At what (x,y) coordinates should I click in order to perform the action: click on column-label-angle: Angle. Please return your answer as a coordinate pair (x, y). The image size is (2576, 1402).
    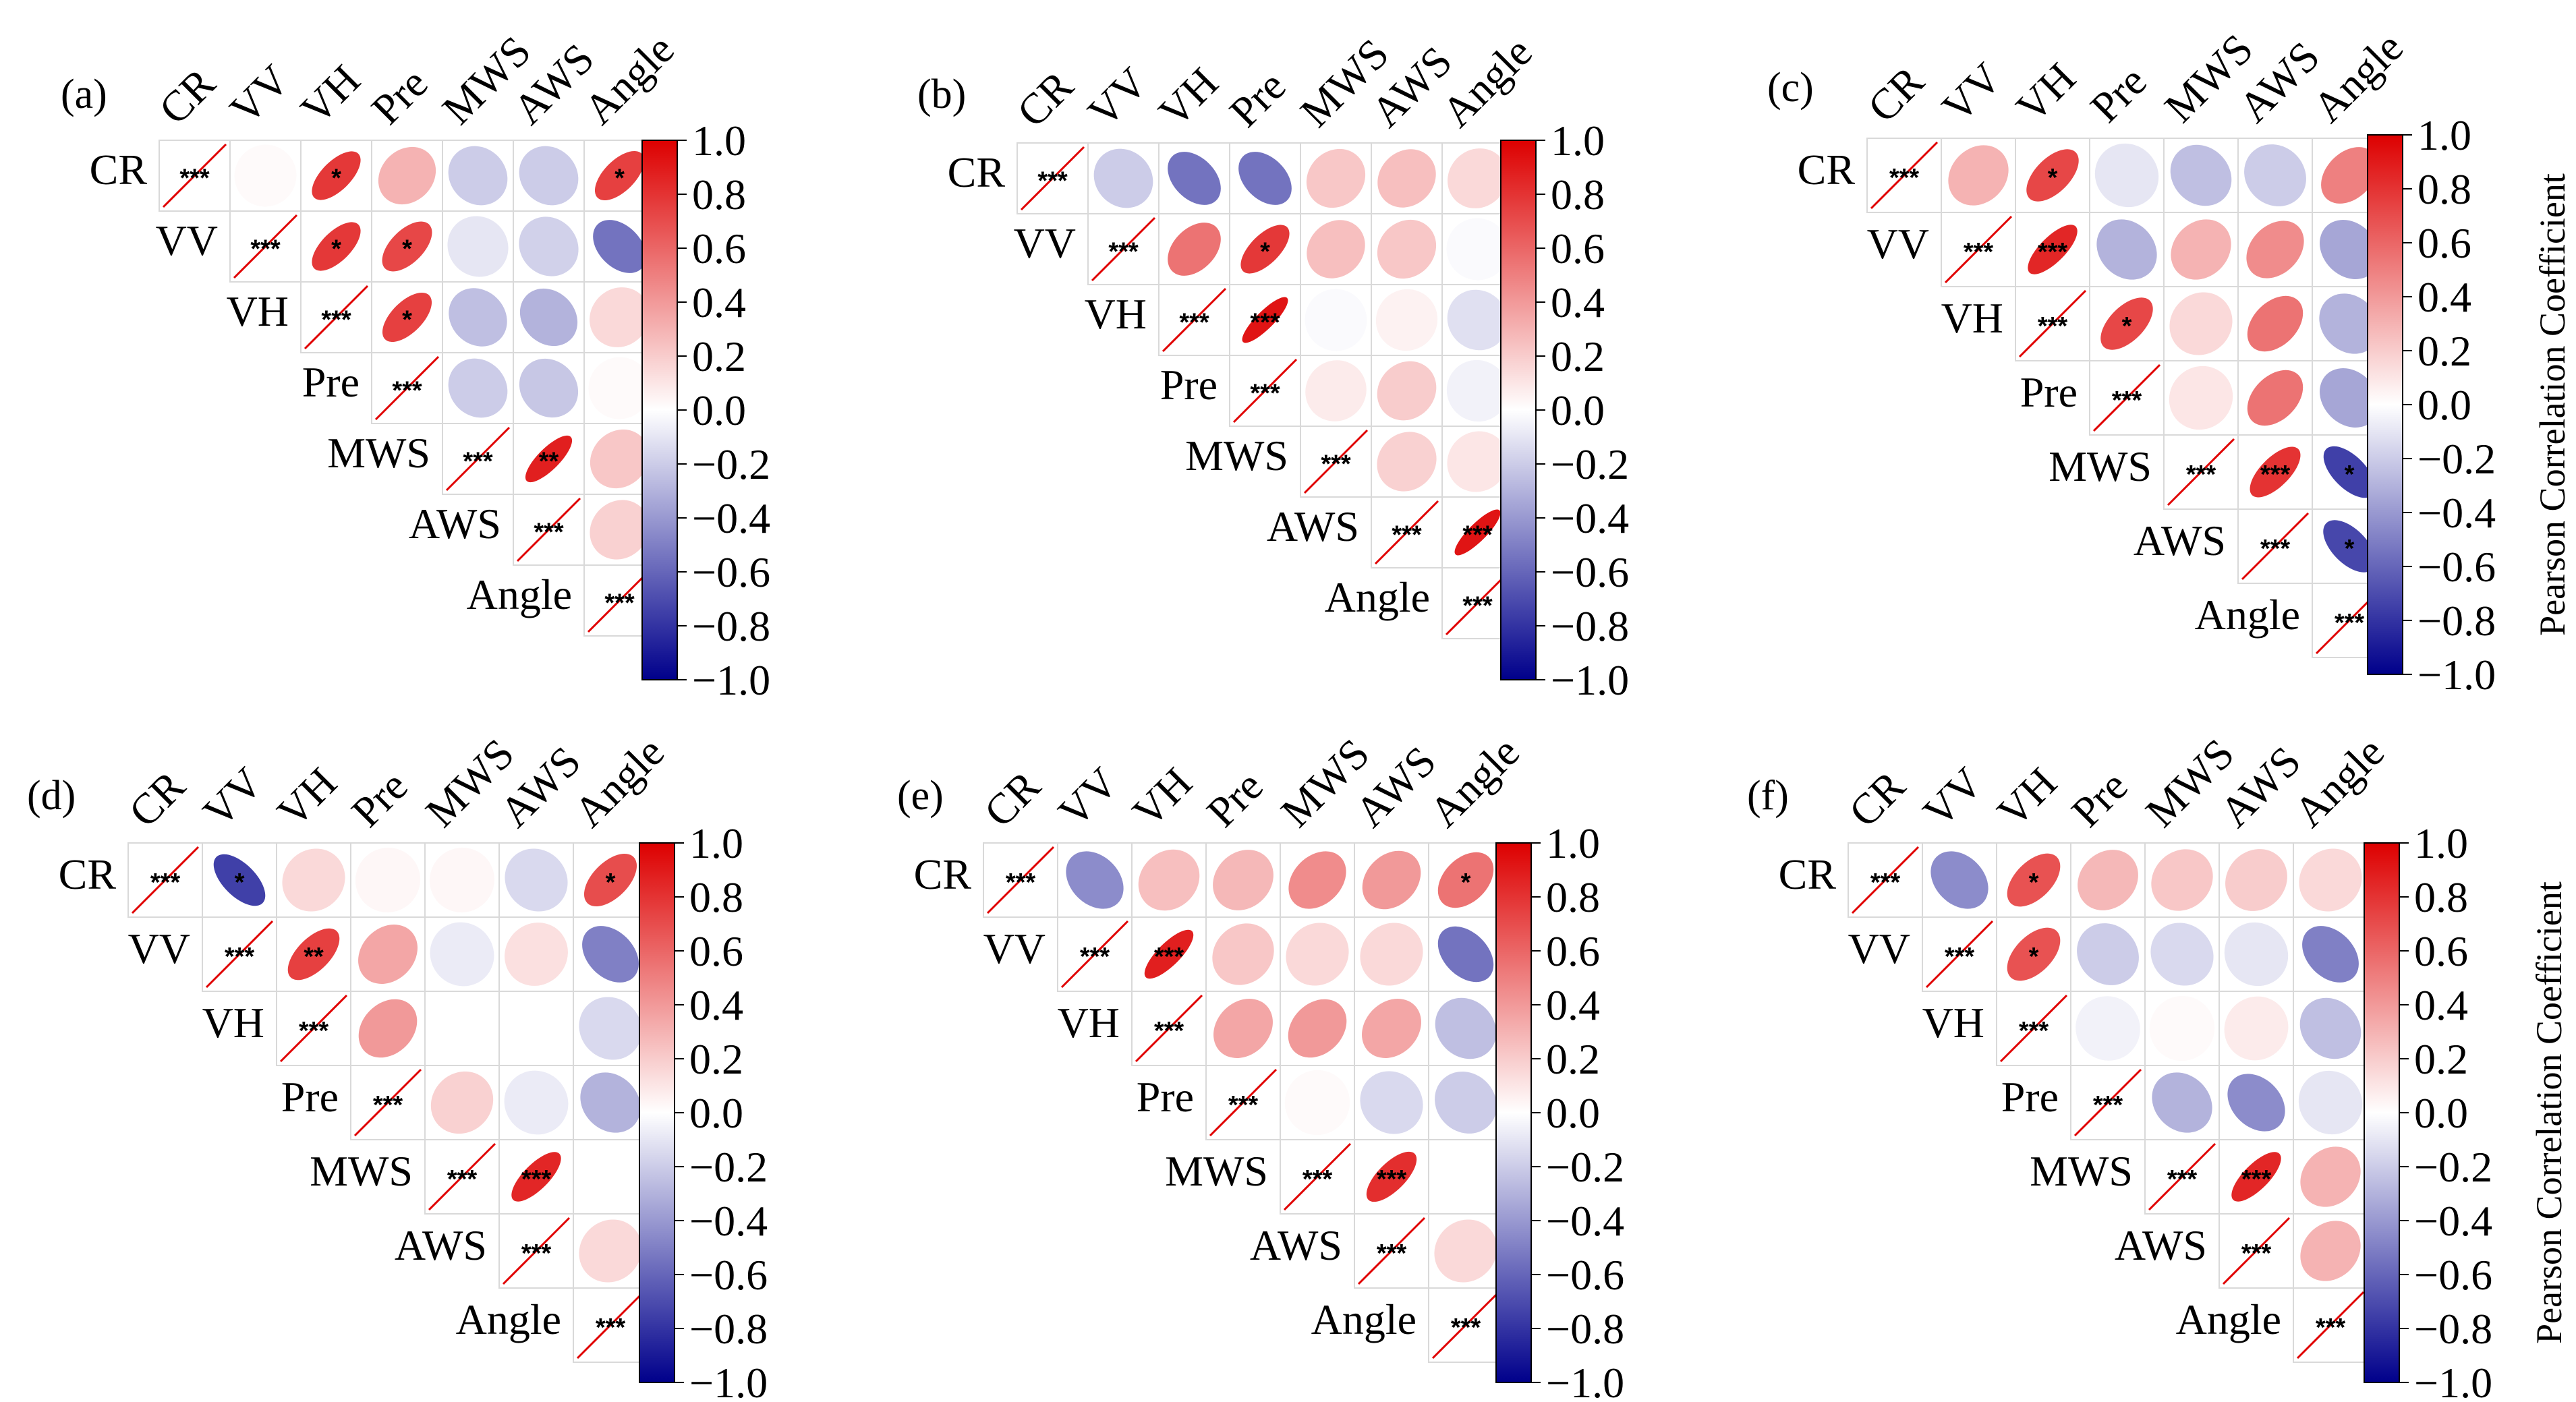
    Looking at the image, I should click on (2357, 78).